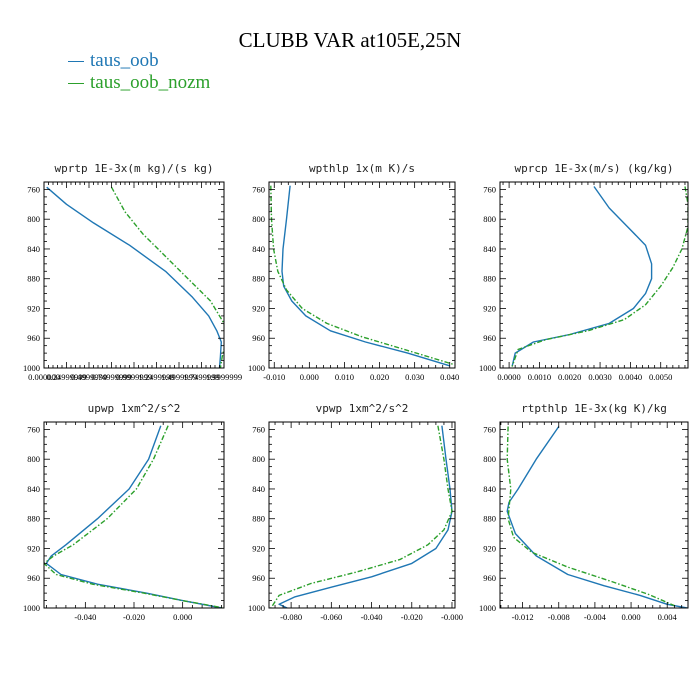 This screenshot has width=700, height=700. Describe the element at coordinates (559, 617) in the screenshot. I see `x-tick-label: -0.008` at that location.